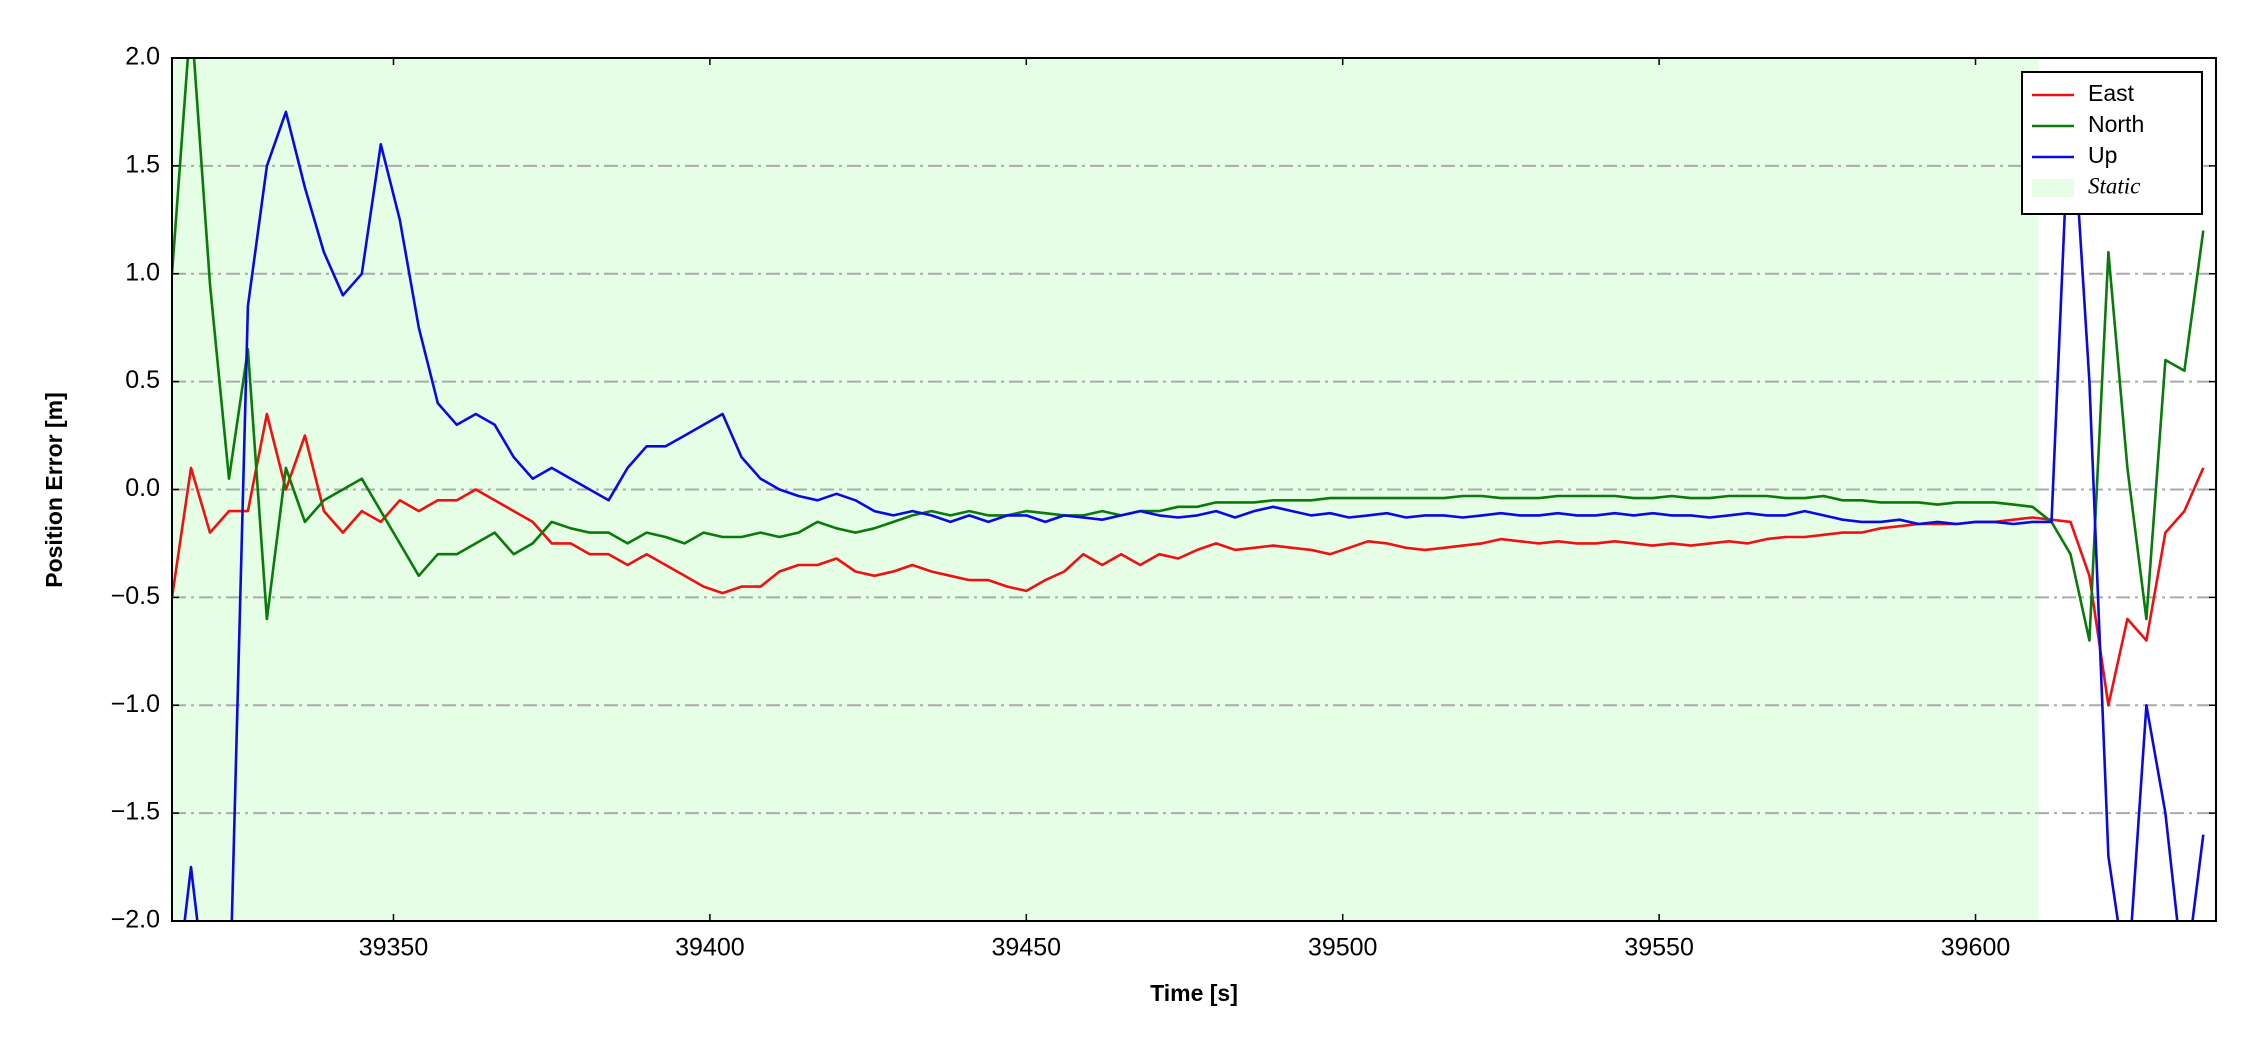  Describe the element at coordinates (142, 272) in the screenshot. I see `y-tick-label: 1.0` at that location.